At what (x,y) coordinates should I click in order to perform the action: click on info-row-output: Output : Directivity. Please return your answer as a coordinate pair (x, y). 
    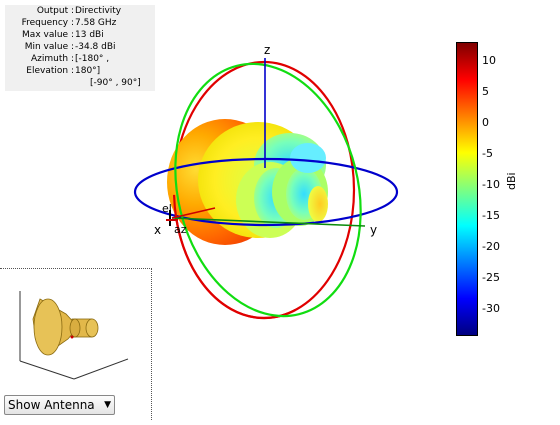
    Looking at the image, I should click on (80, 11).